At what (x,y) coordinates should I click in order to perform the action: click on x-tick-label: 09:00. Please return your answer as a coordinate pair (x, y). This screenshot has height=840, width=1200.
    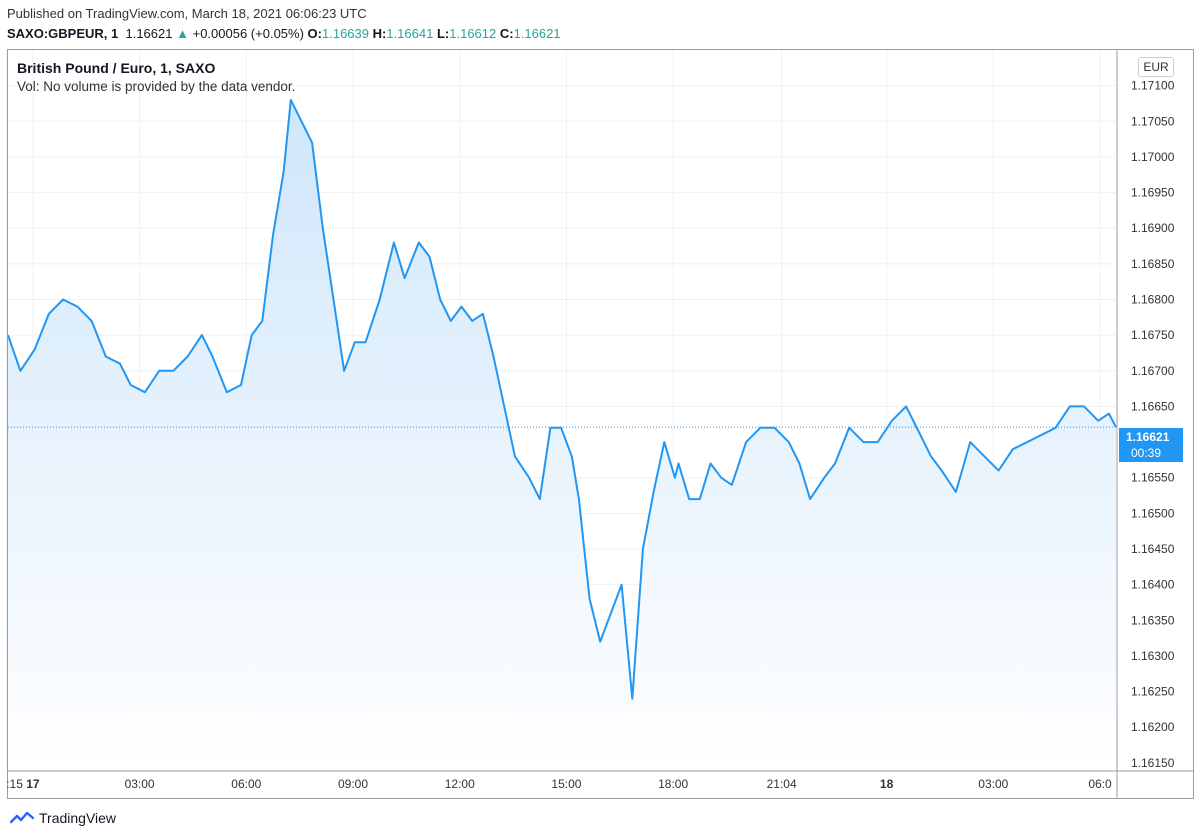
    Looking at the image, I should click on (353, 784).